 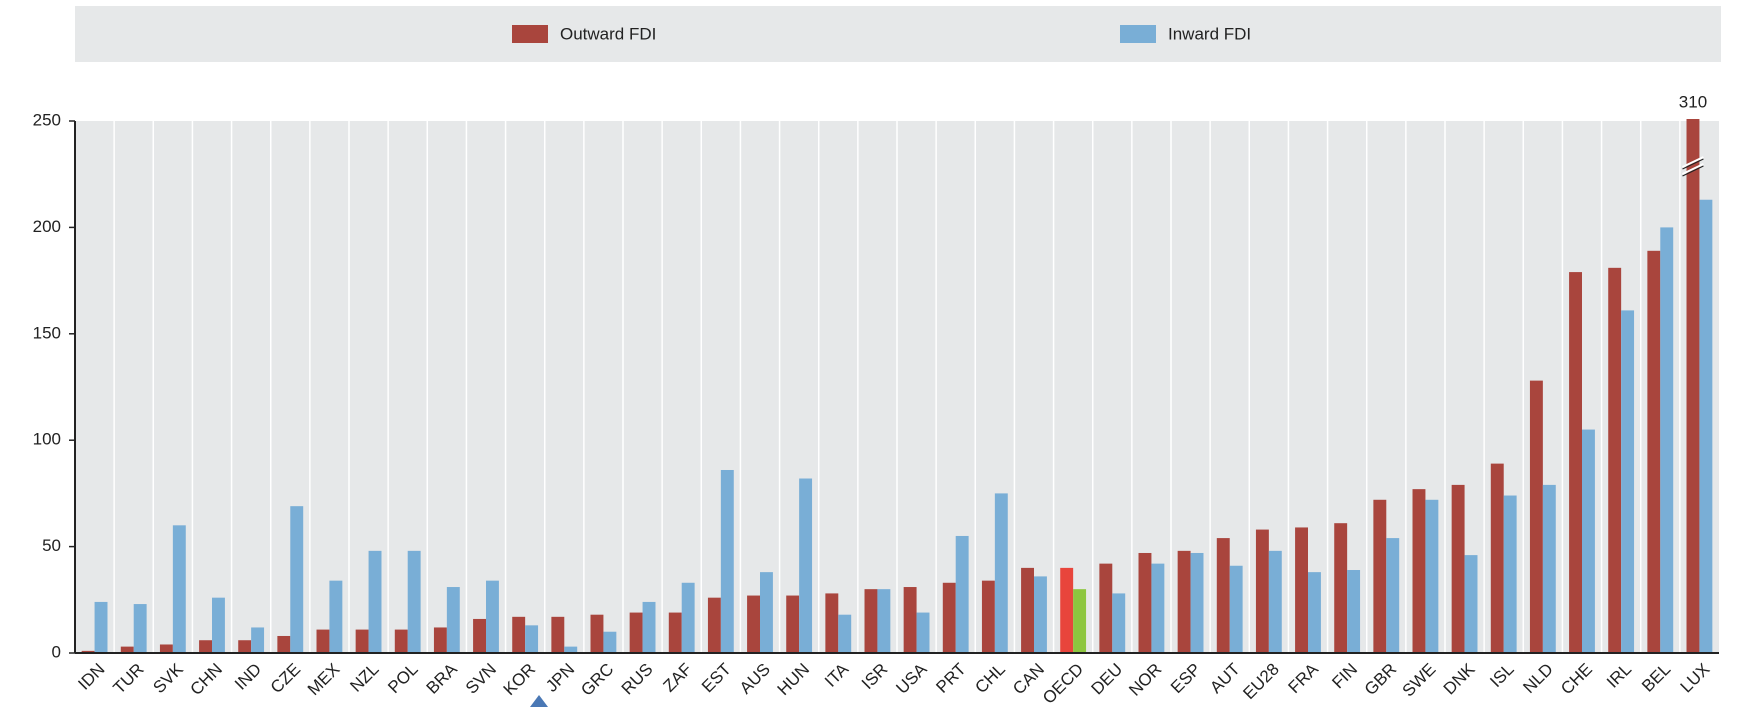 I want to click on x-tick-label: AUT, so click(x=1224, y=678).